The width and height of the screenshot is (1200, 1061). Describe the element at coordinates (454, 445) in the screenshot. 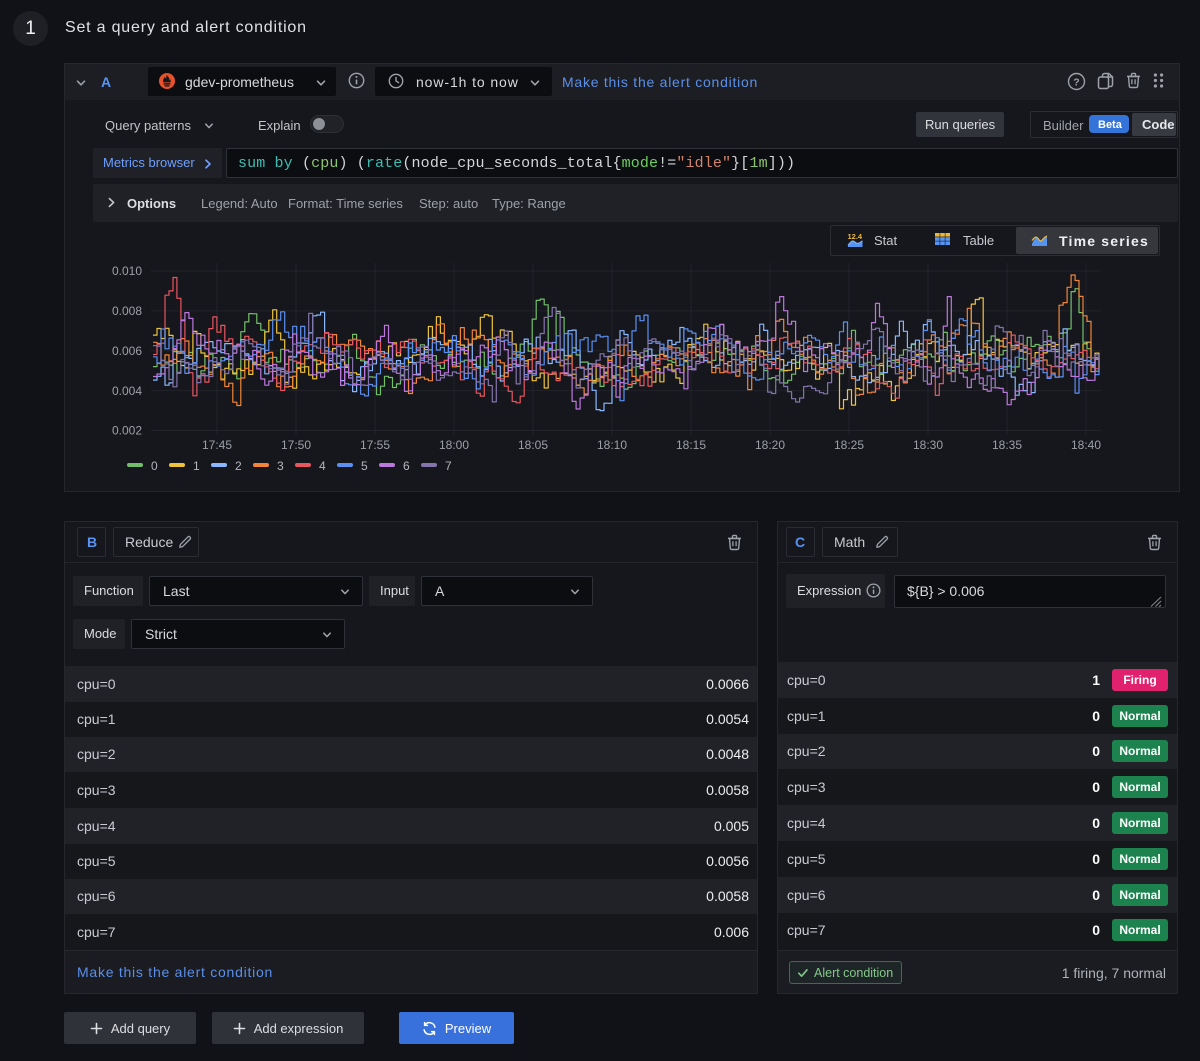

I see `svg-text: 18:00` at that location.